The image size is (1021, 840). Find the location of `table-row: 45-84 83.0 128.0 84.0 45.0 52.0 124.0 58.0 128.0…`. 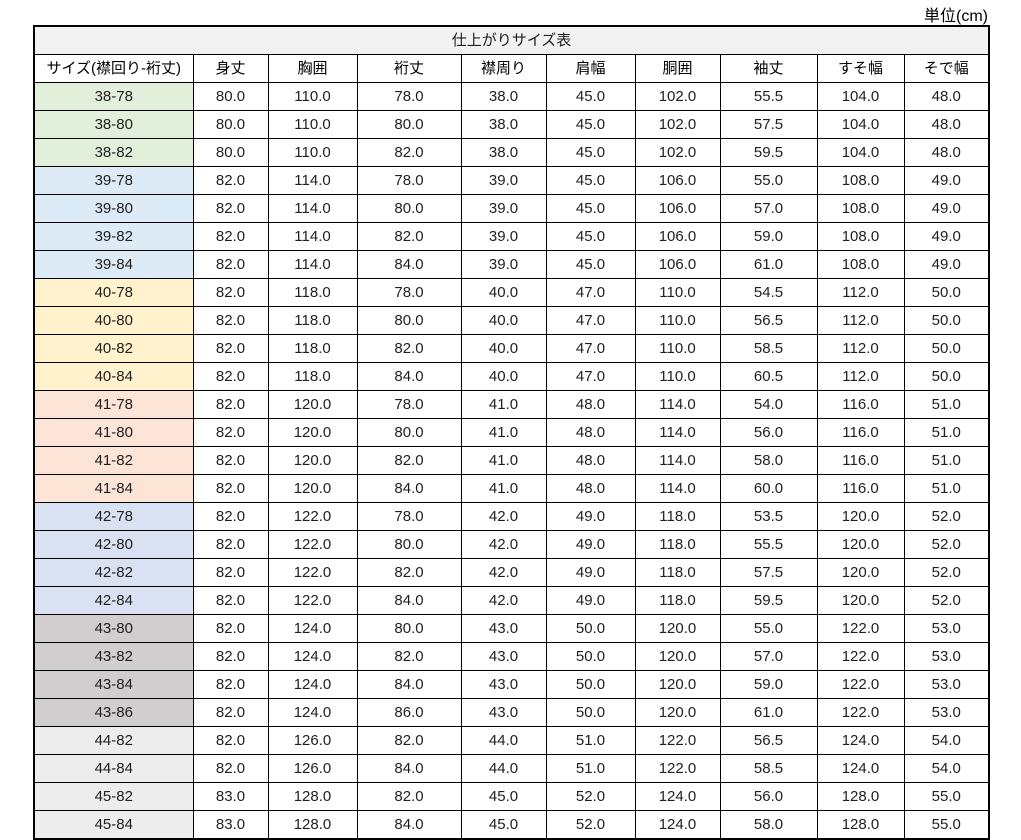

table-row: 45-84 83.0 128.0 84.0 45.0 52.0 124.0 58.0 128.0… is located at coordinates (511, 825).